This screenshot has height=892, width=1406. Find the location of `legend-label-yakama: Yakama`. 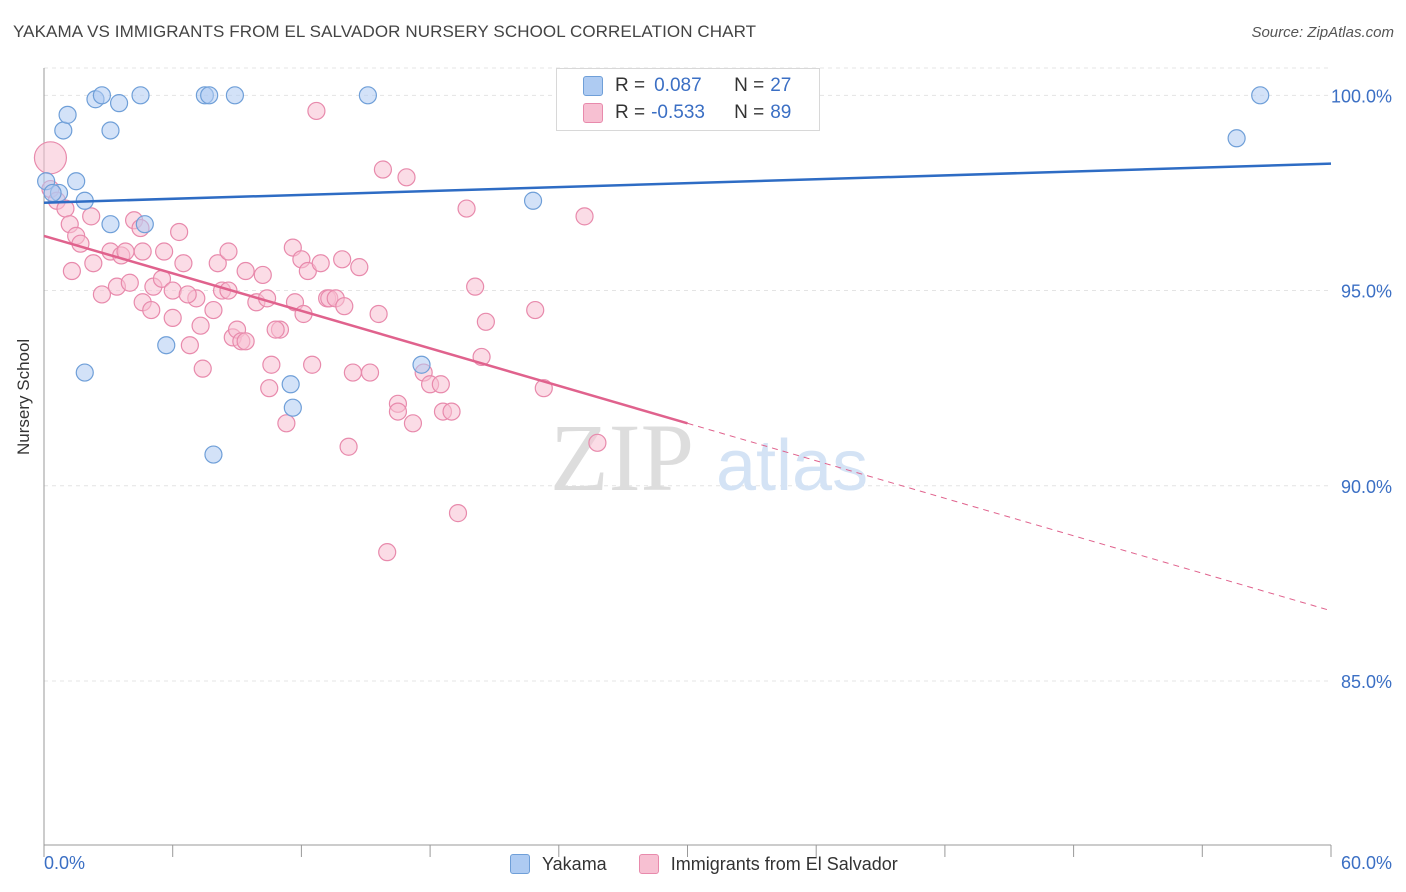

legend-label-yakama: Yakama is located at coordinates (574, 863).